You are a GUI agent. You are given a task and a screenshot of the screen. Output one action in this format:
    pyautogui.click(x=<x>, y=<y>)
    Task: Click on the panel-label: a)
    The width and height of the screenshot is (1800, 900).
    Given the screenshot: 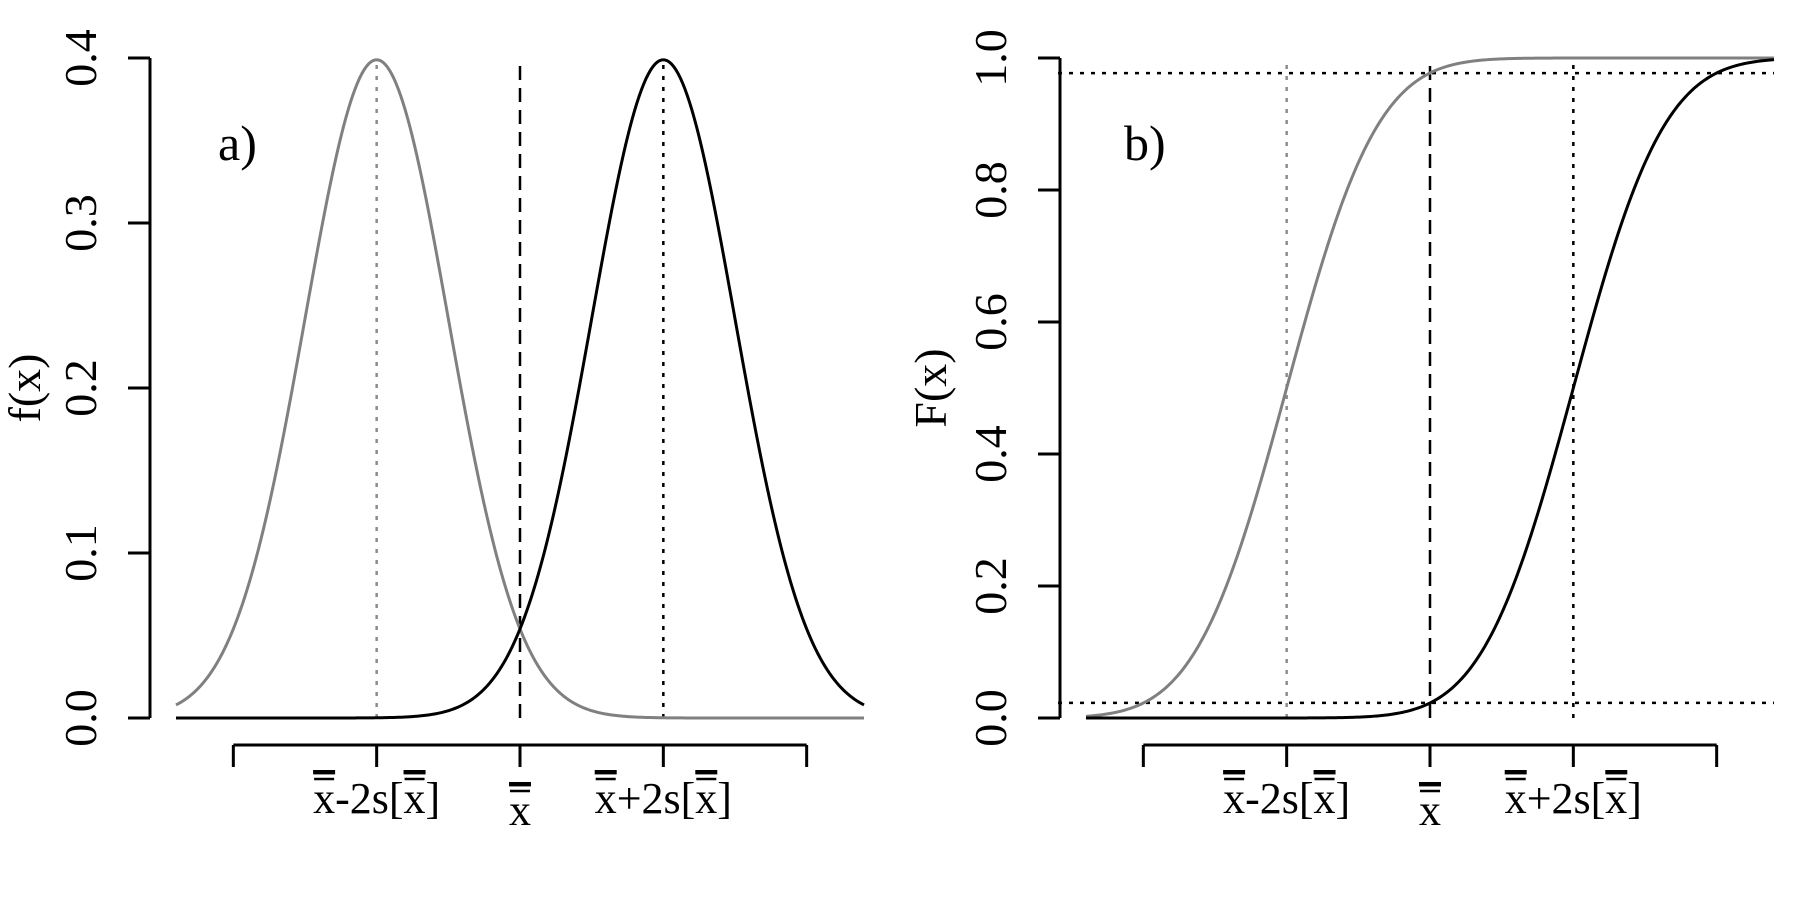 What is the action you would take?
    pyautogui.click(x=237, y=143)
    